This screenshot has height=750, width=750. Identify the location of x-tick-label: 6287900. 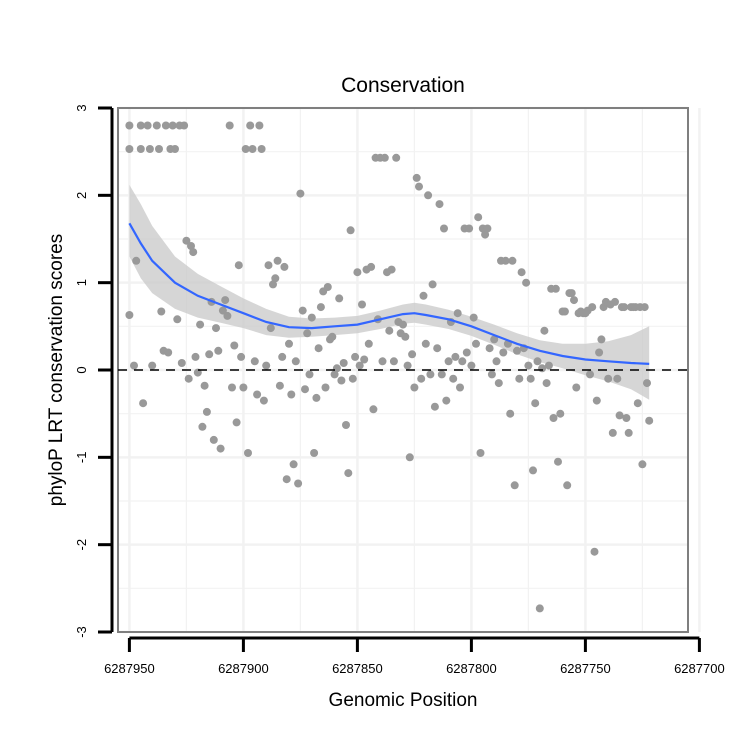
(243, 668).